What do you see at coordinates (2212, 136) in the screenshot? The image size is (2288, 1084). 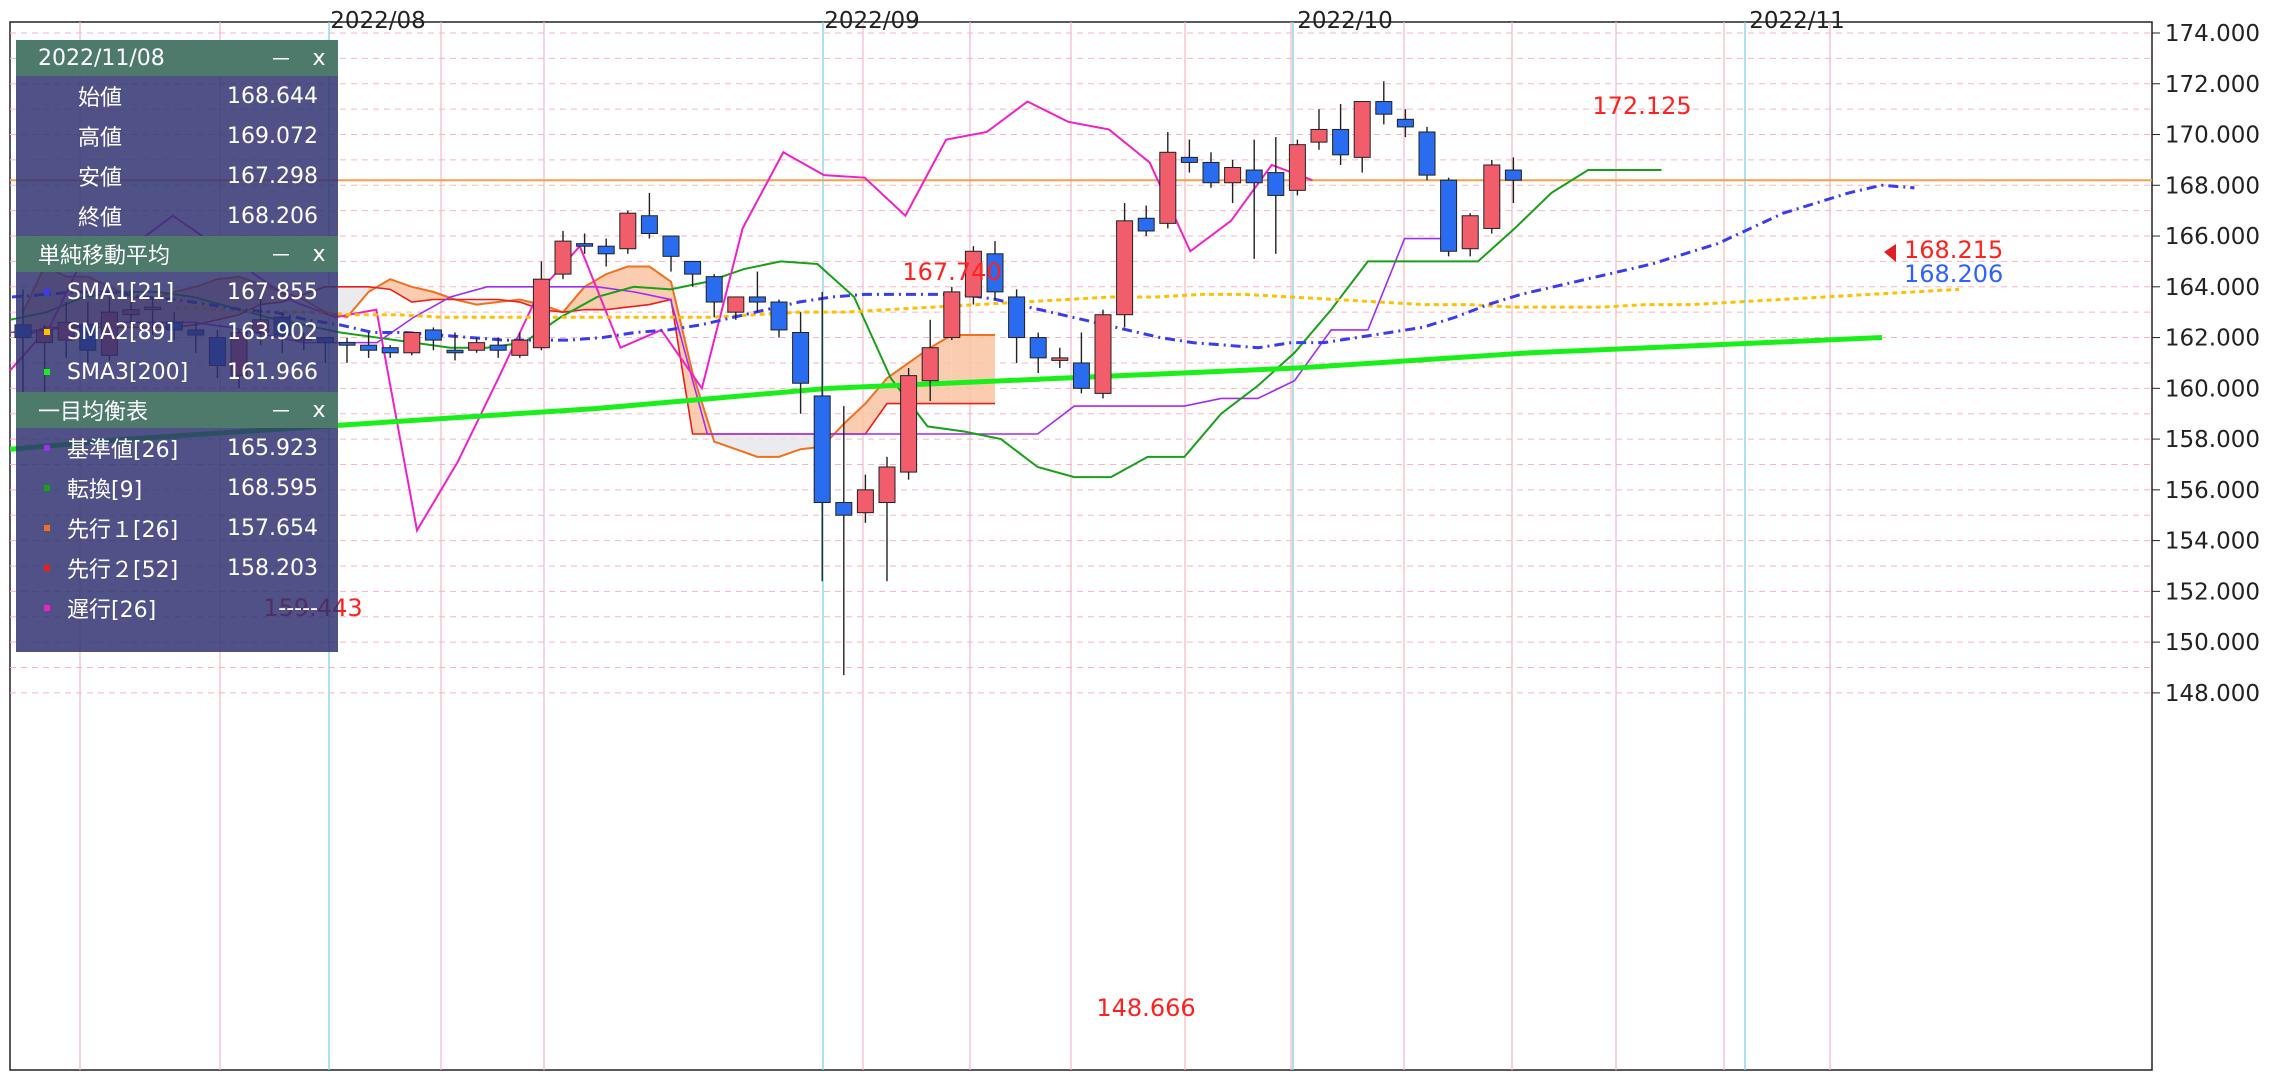 I see `y-tick-label: 170.000` at bounding box center [2212, 136].